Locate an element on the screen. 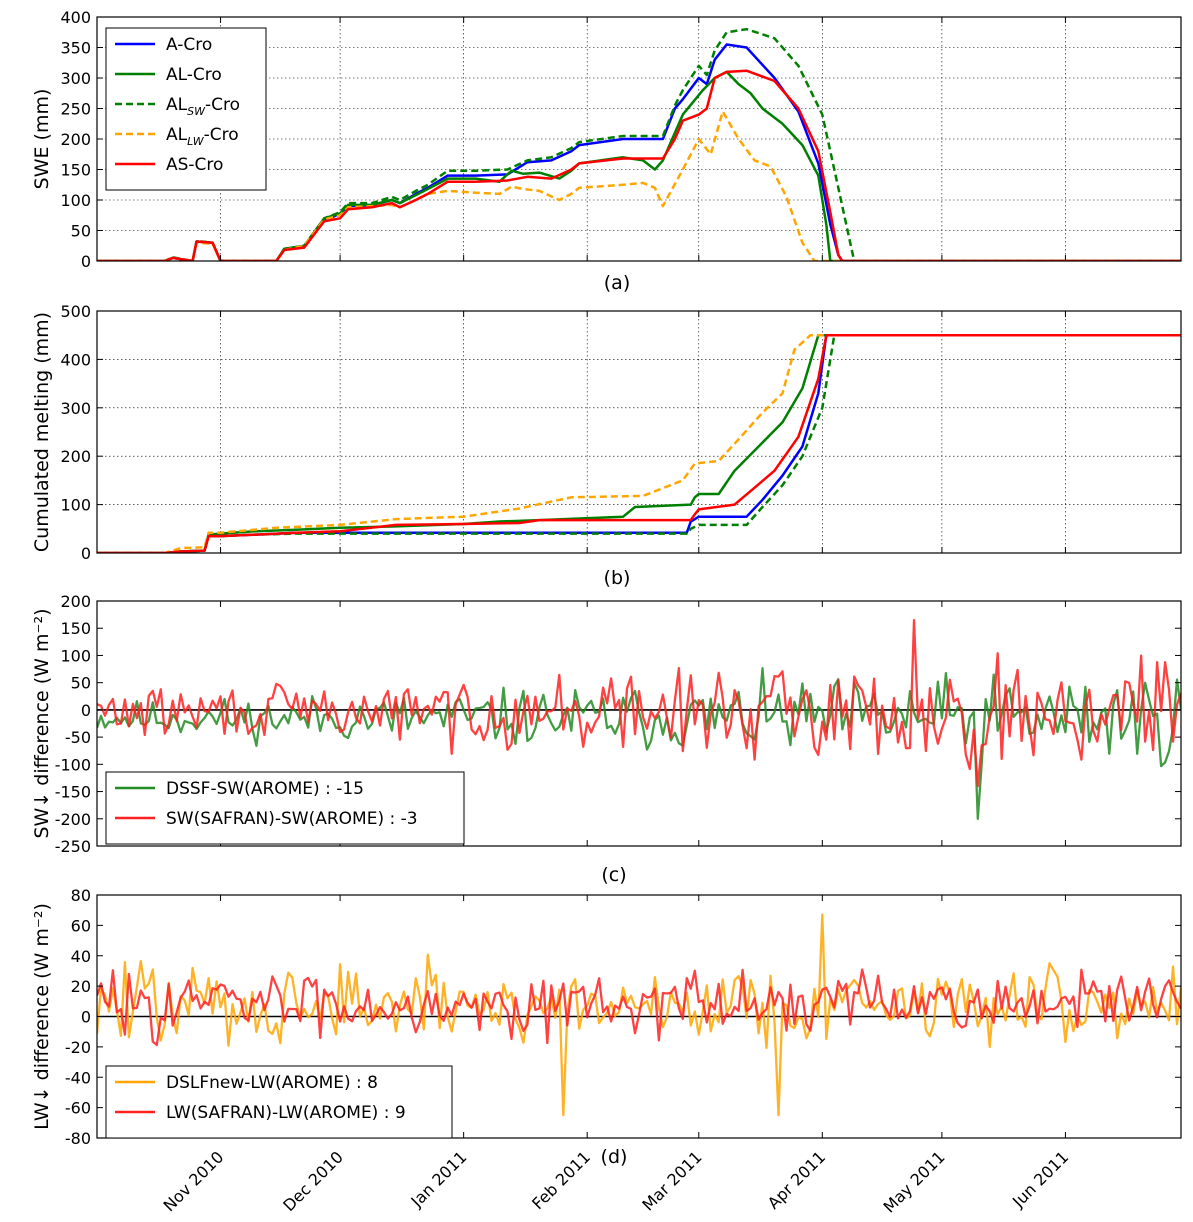  y-tick-label: -80 is located at coordinates (78, 1138).